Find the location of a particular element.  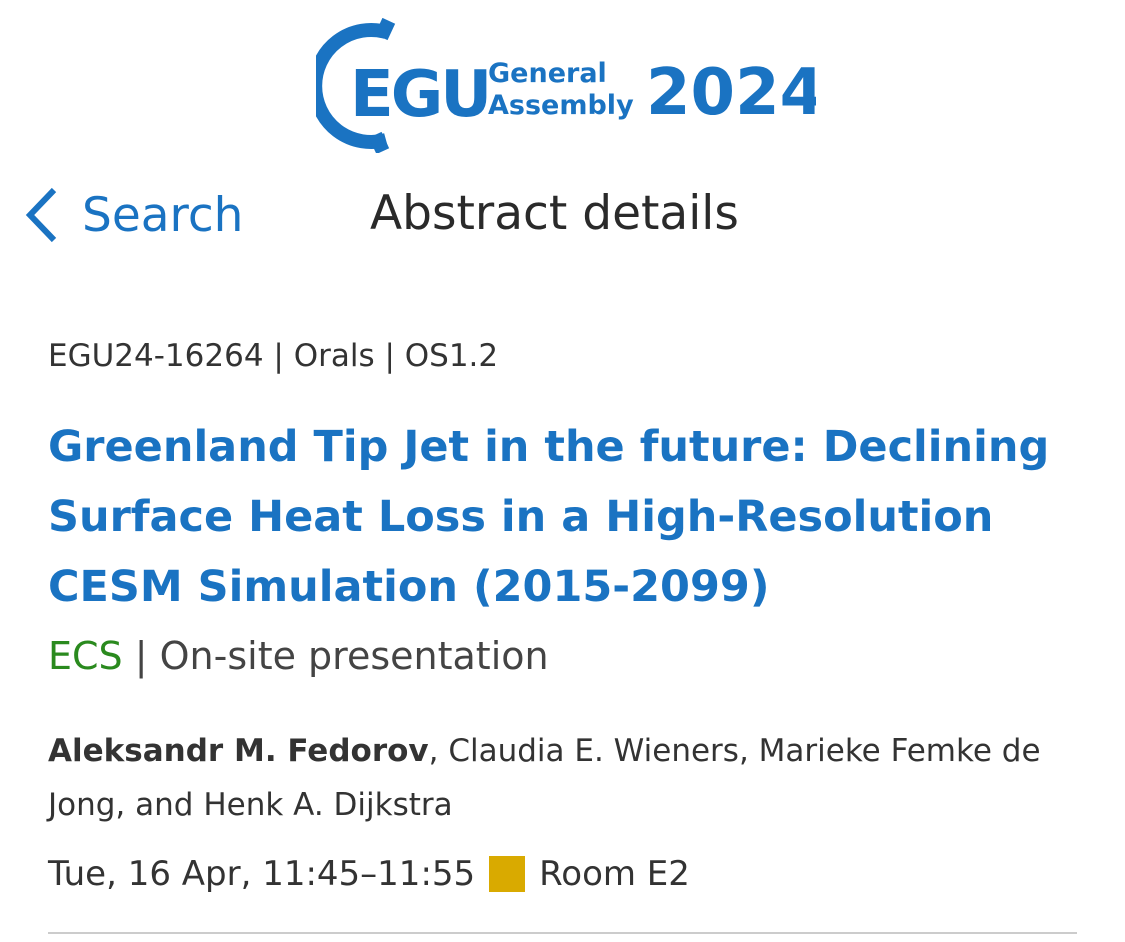

page-title: Abstract details is located at coordinates (554, 213).